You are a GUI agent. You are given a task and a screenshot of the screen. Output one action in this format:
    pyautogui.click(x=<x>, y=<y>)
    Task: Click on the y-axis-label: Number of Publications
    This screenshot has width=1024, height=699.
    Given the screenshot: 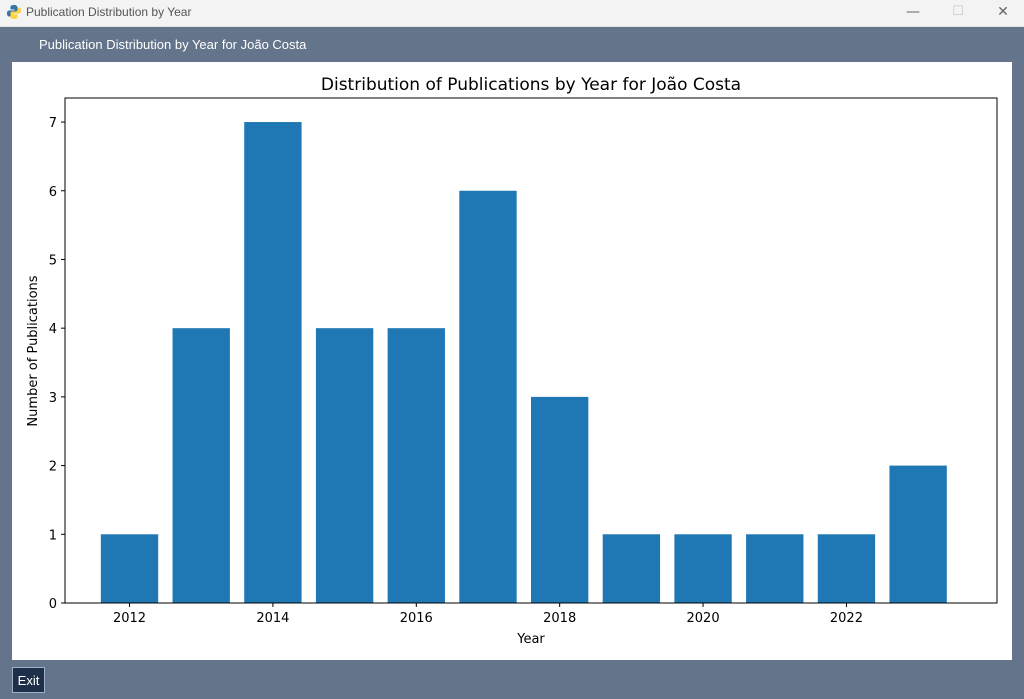 What is the action you would take?
    pyautogui.click(x=33, y=350)
    